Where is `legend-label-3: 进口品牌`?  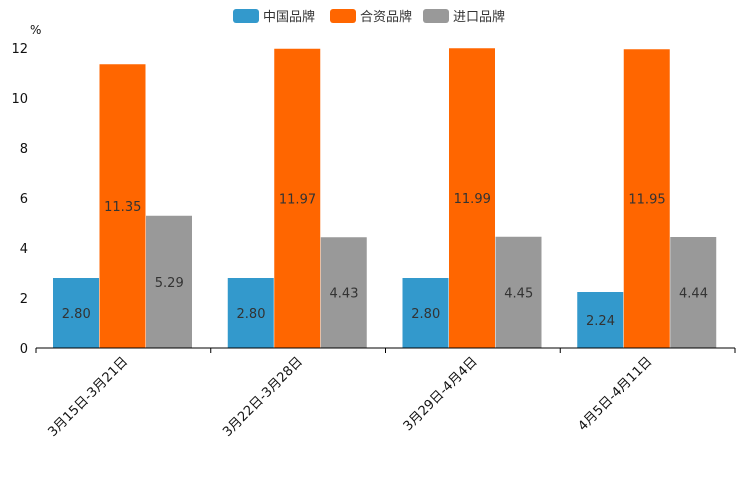 legend-label-3: 进口品牌 is located at coordinates (479, 17).